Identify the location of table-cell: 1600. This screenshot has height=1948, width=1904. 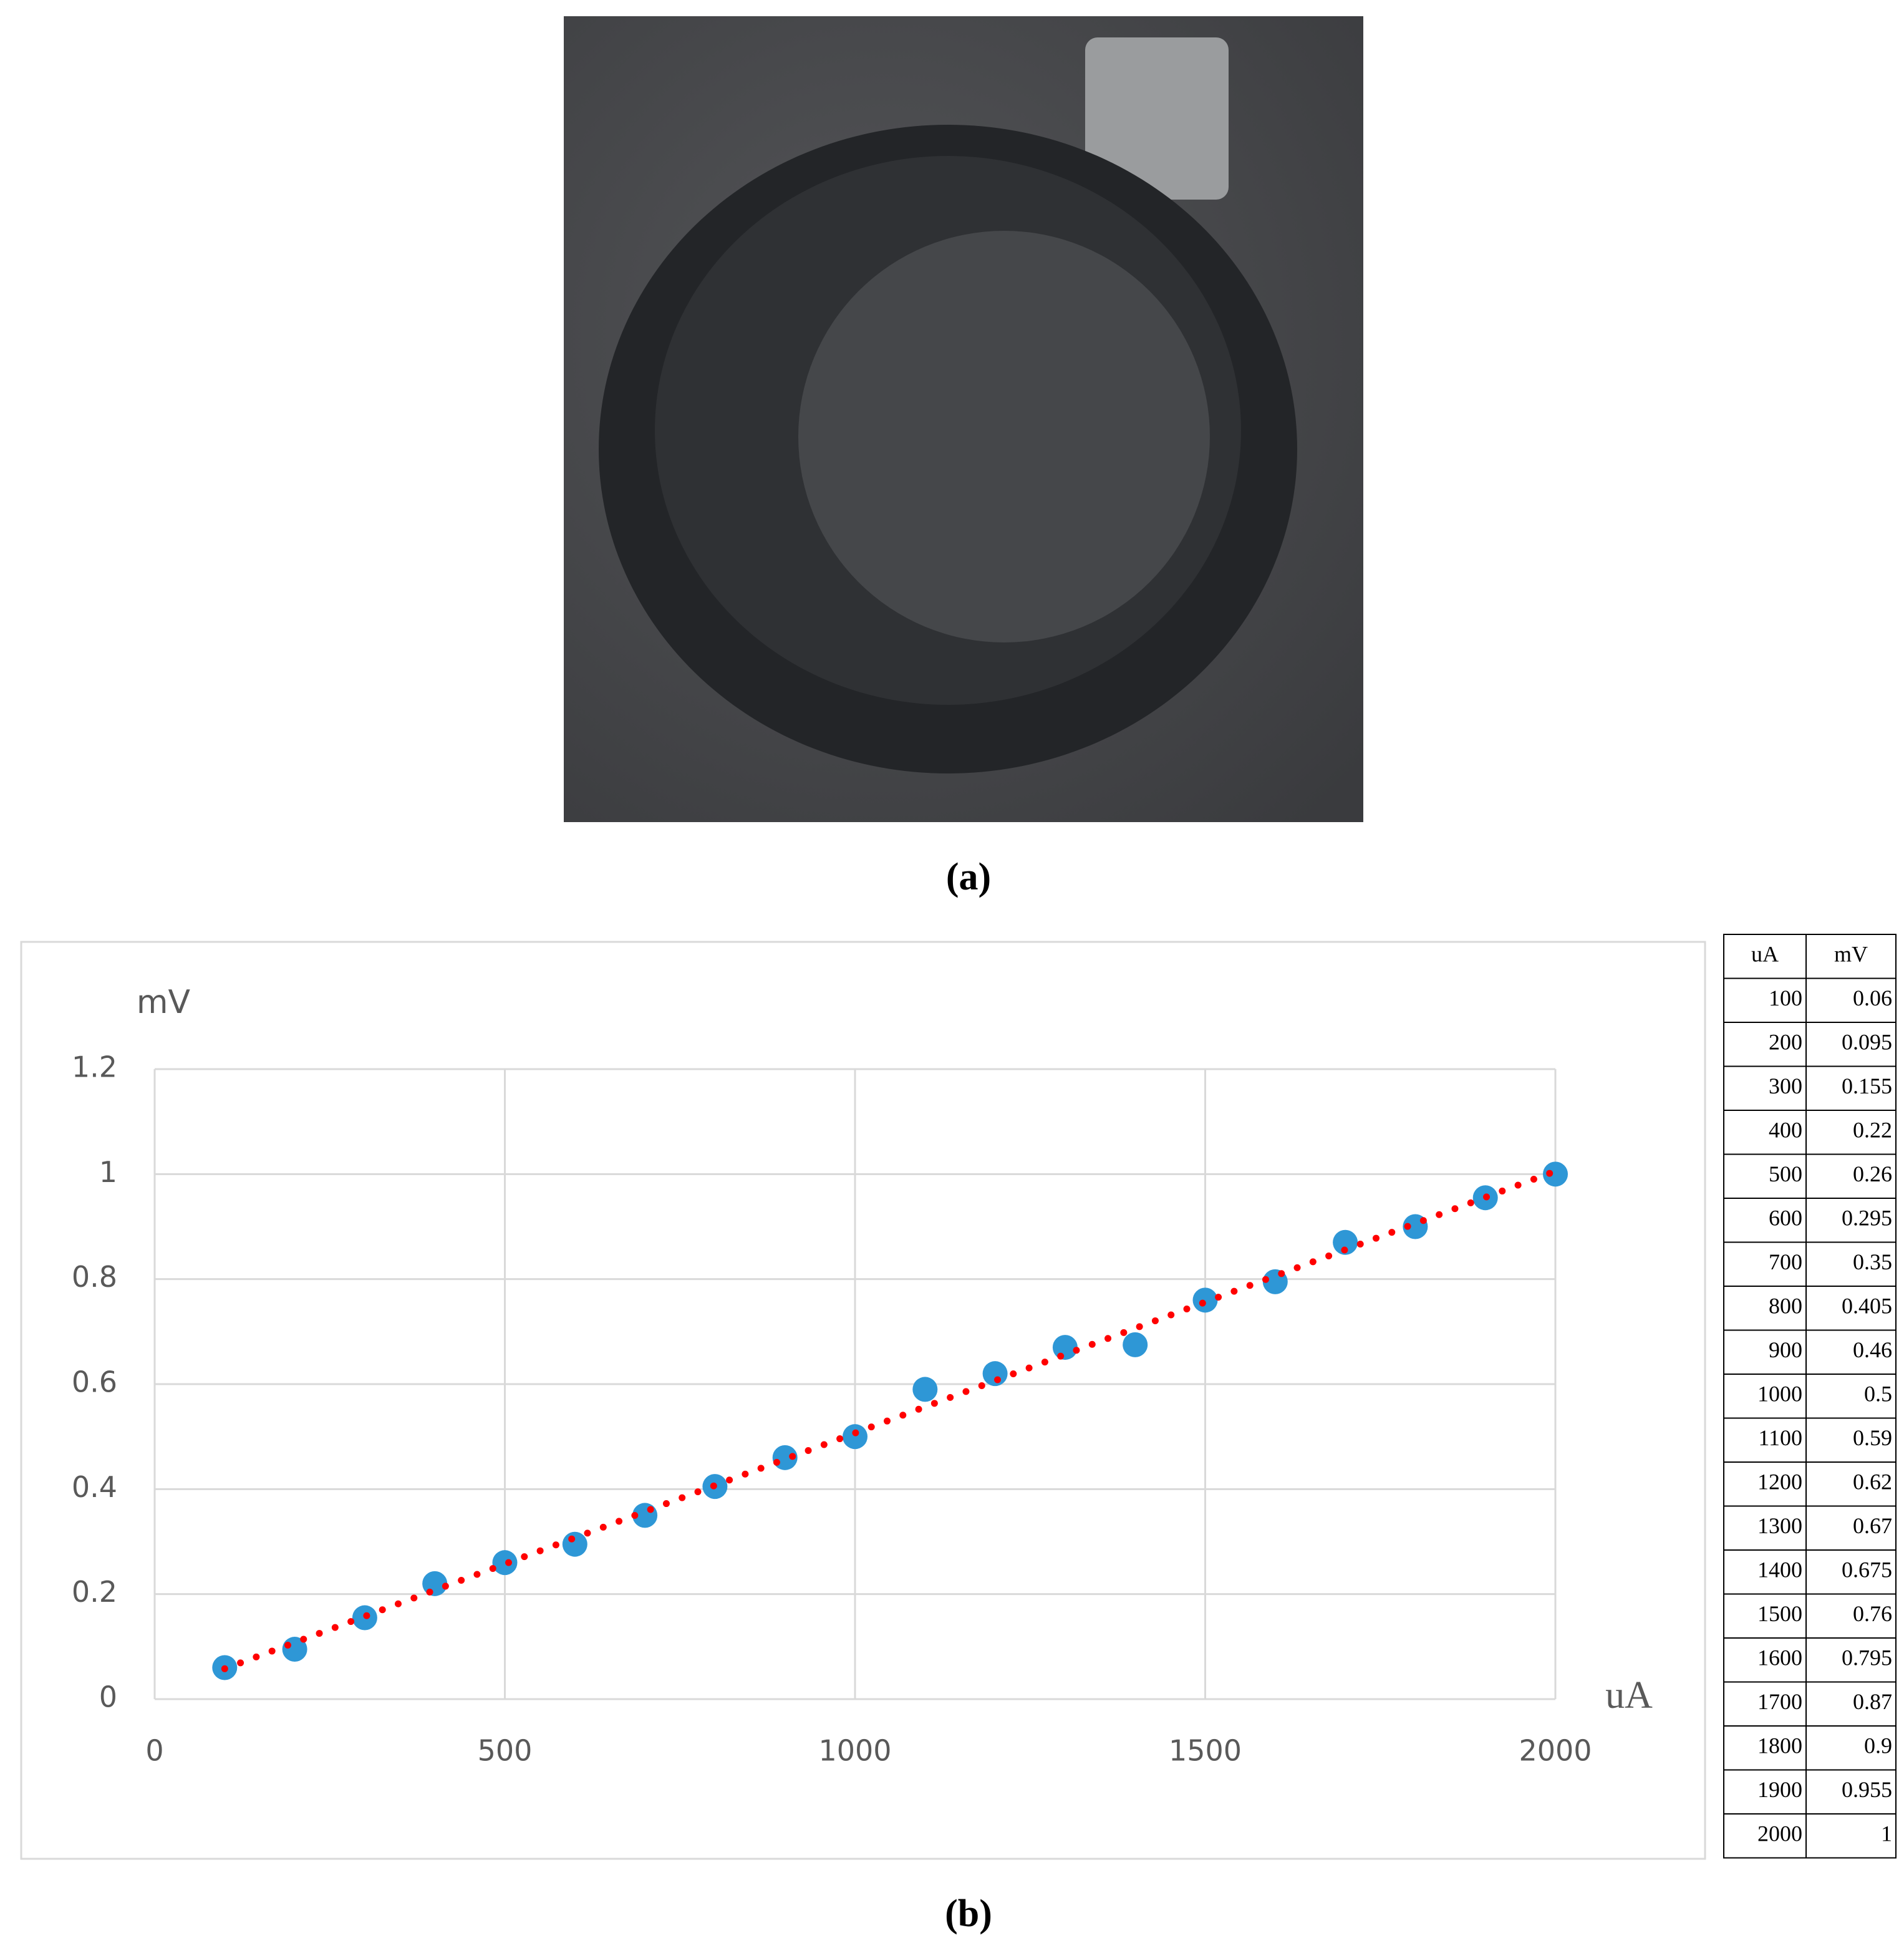
(1779, 1657).